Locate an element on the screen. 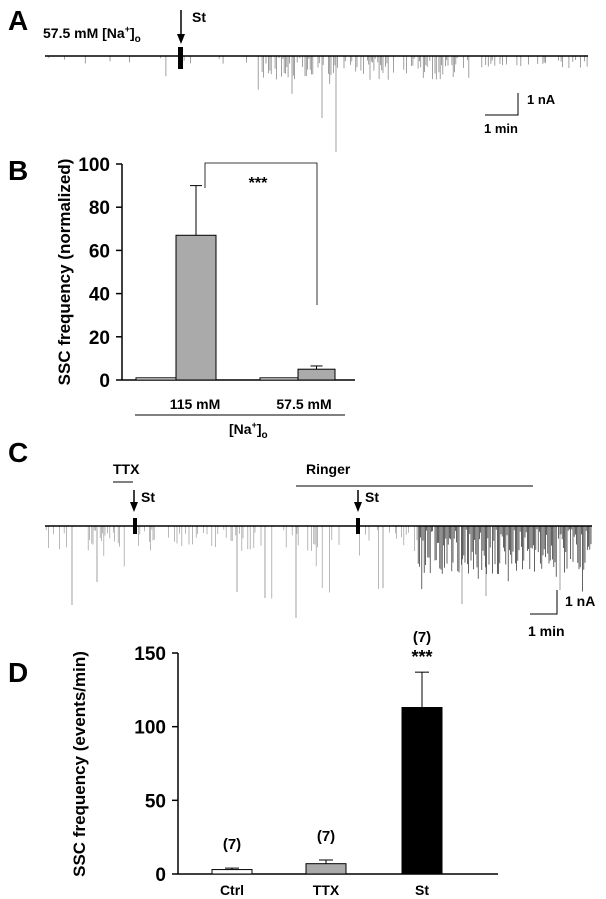 The image size is (606, 899). panel-d-letter: D is located at coordinates (18, 672).